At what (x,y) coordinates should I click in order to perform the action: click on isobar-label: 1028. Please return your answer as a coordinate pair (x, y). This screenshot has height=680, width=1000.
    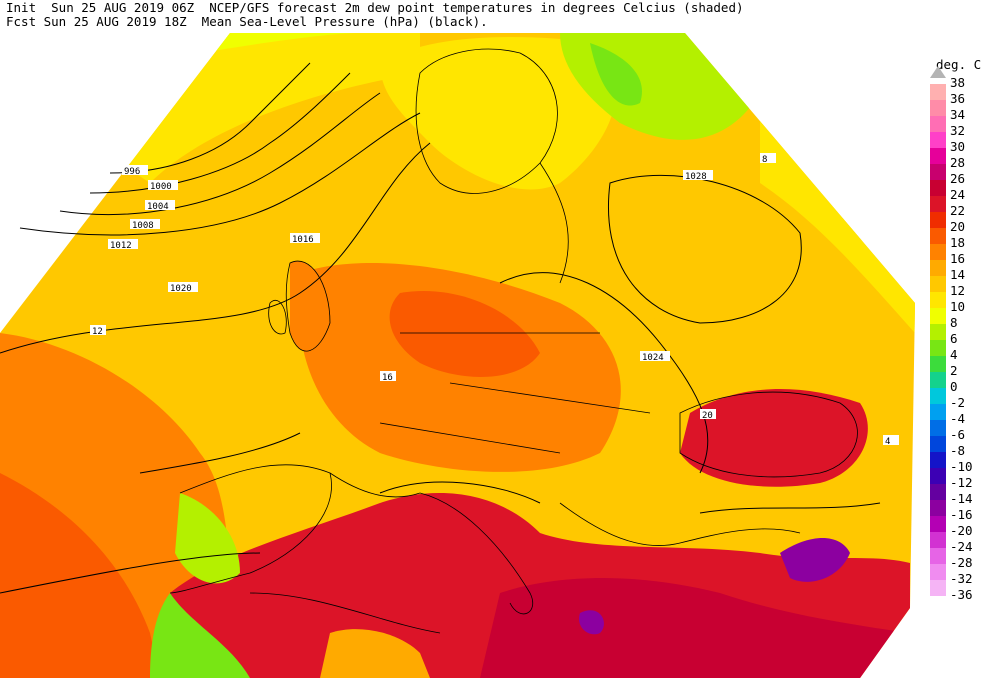
    Looking at the image, I should click on (696, 177).